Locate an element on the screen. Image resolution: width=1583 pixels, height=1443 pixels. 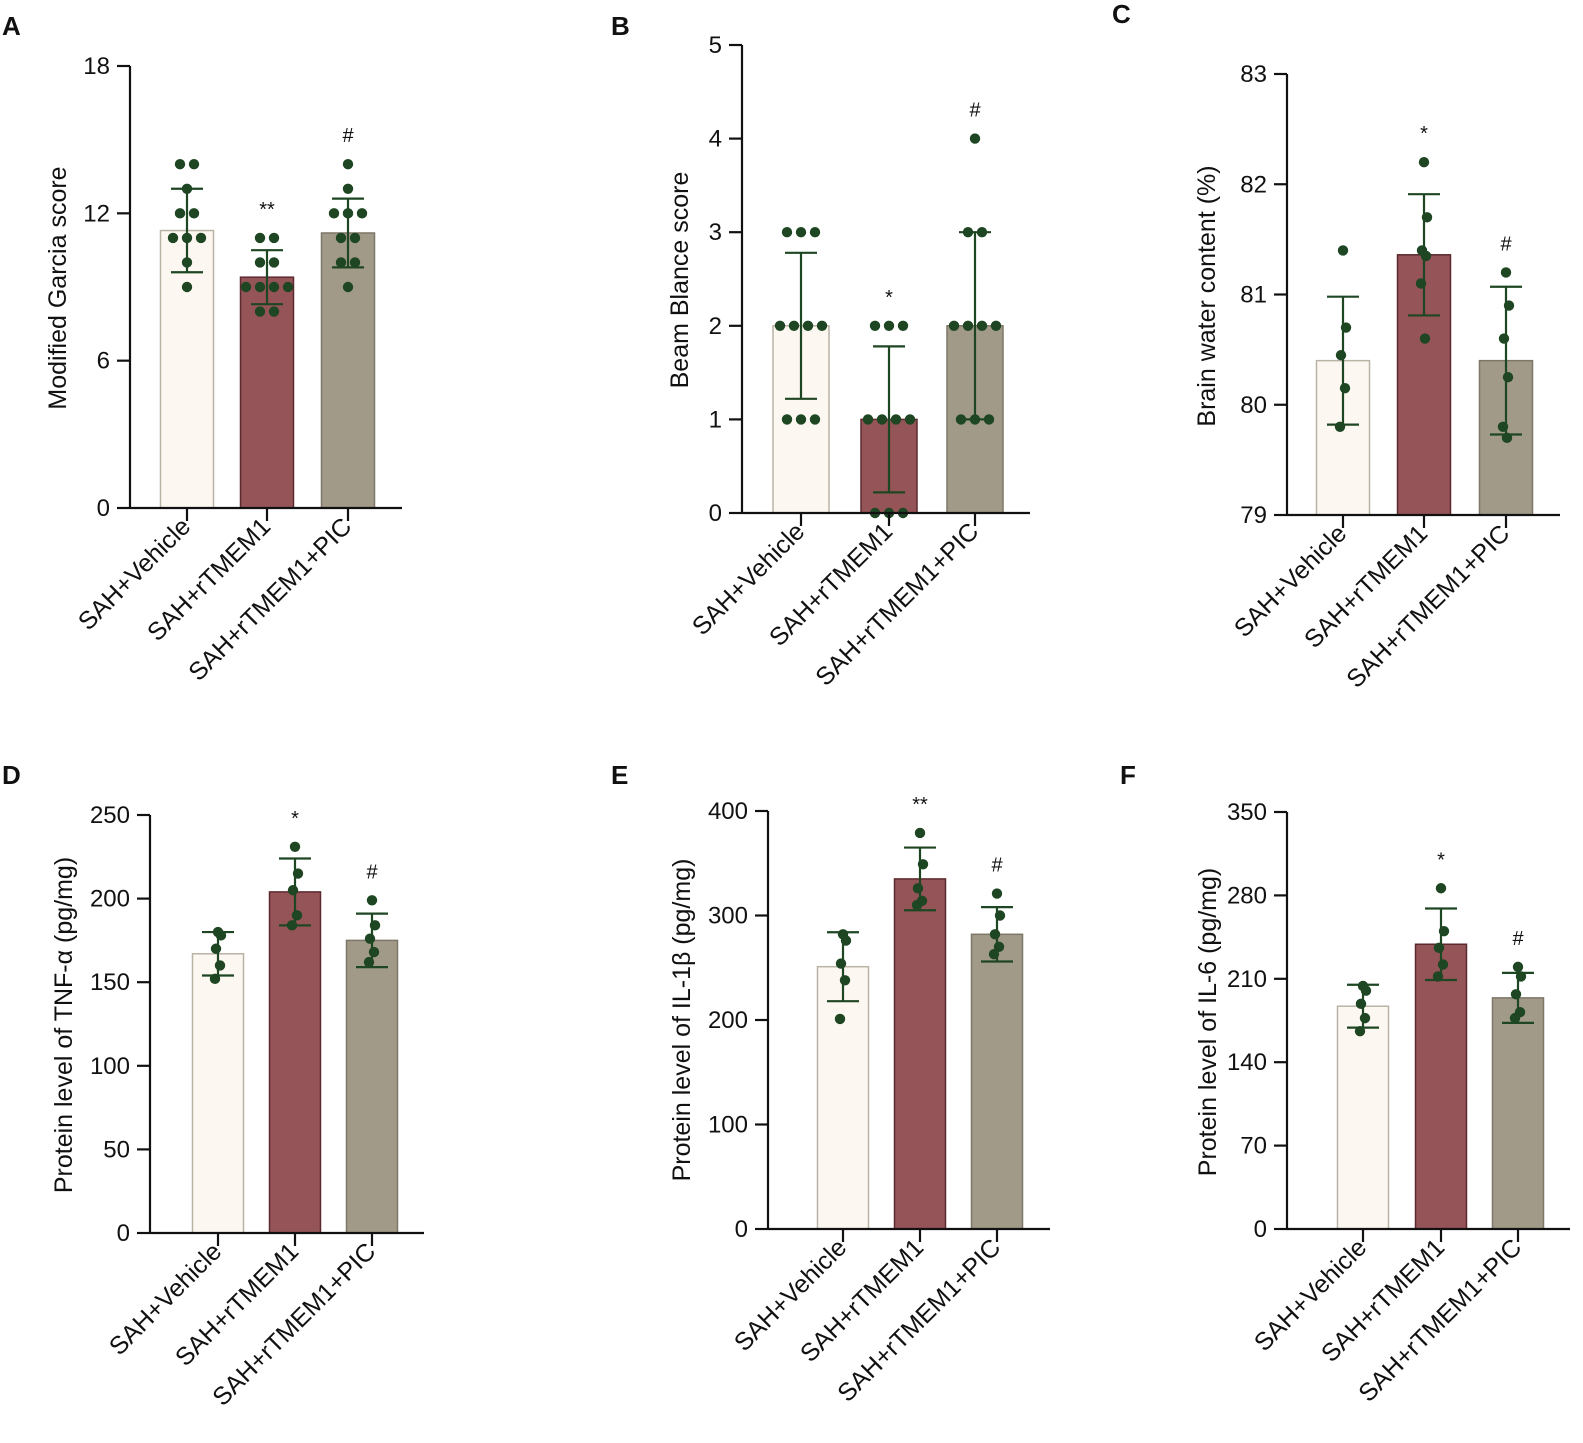
y-tick-label: 6 is located at coordinates (103, 361).